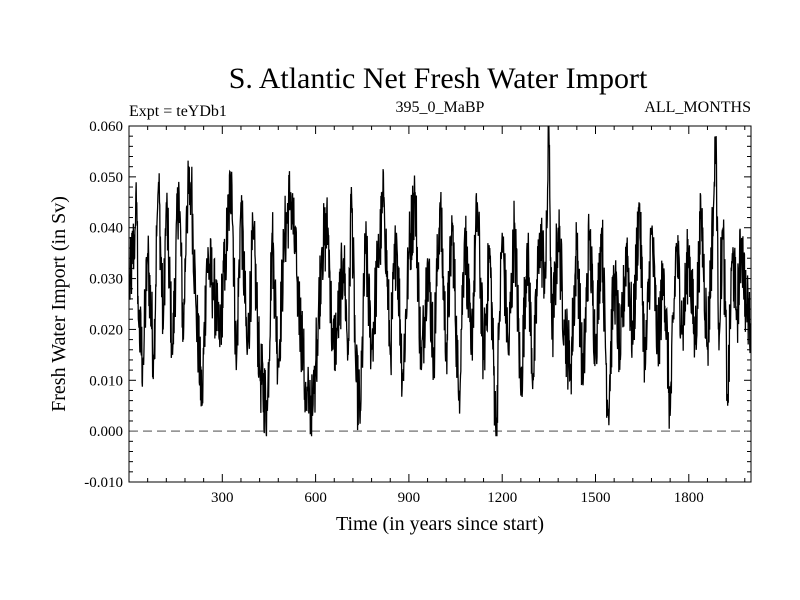 This screenshot has height=600, width=800. What do you see at coordinates (440, 107) in the screenshot?
I see `chart-subtitle-center: 395_0_MaBP` at bounding box center [440, 107].